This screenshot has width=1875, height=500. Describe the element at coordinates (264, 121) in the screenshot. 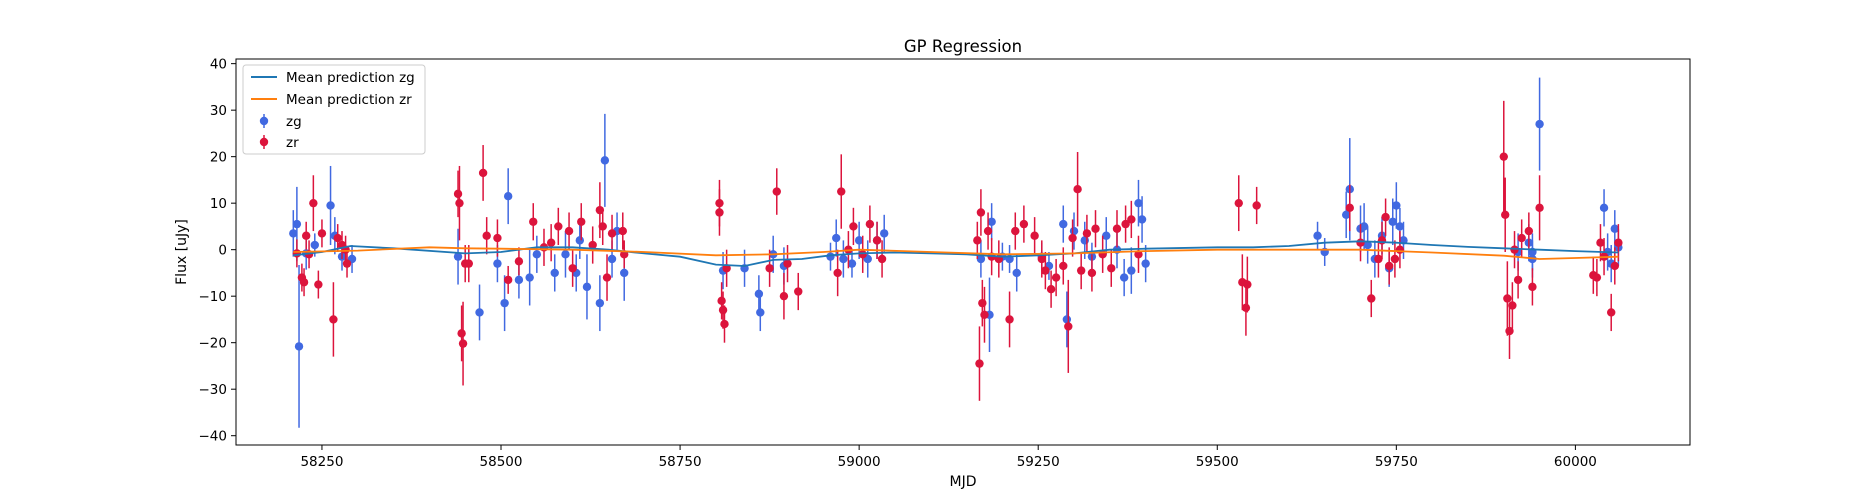

I see `legend-marker-zg` at that location.